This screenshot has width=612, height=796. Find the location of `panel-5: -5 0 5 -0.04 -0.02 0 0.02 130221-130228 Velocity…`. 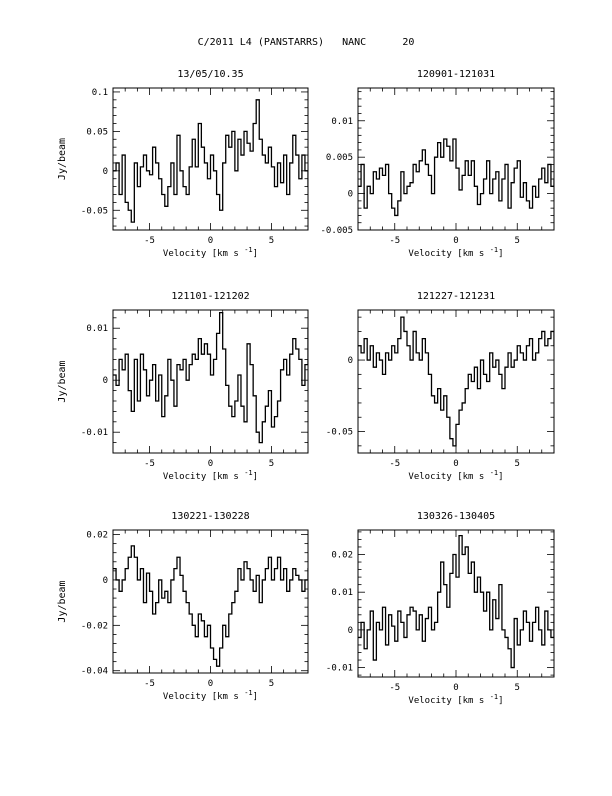

panel-5: -5 0 5 -0.04 -0.02 0 0.02 130221-130228 Velocity… is located at coordinates (183, 606).